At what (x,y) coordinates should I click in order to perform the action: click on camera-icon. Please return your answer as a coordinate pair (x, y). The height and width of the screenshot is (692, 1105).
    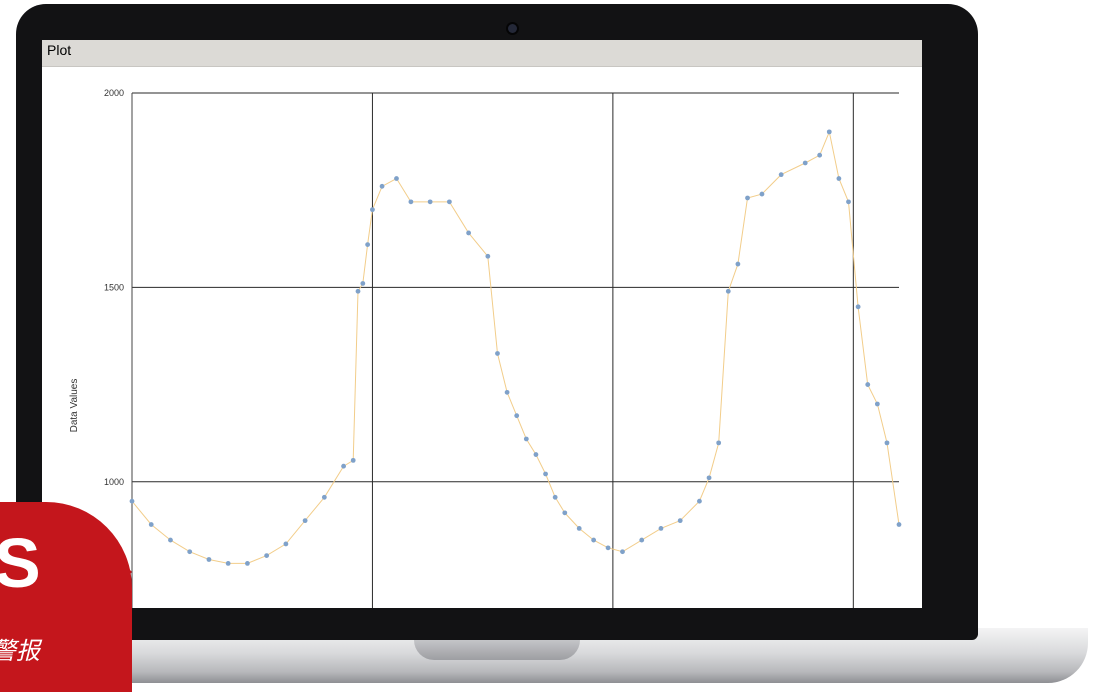
    Looking at the image, I should click on (512, 28).